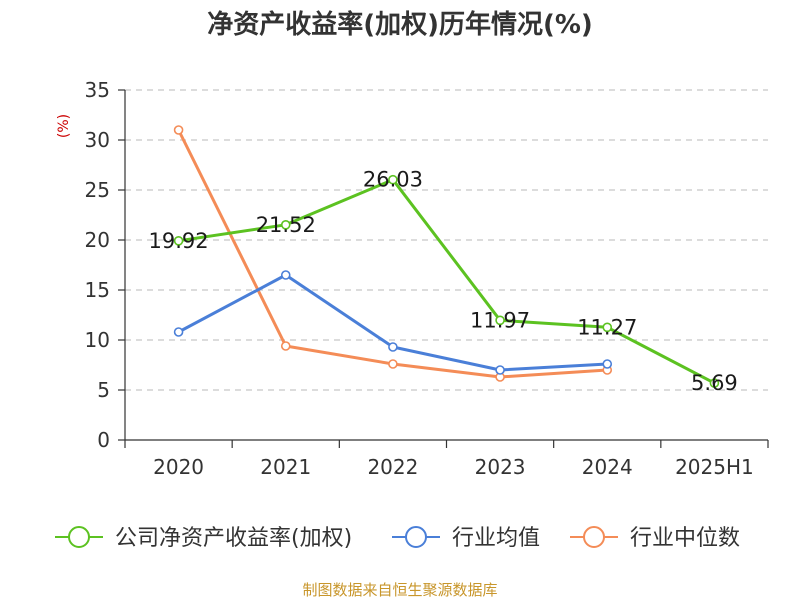  What do you see at coordinates (496, 538) in the screenshot?
I see `legend-label: 行业均值` at bounding box center [496, 538].